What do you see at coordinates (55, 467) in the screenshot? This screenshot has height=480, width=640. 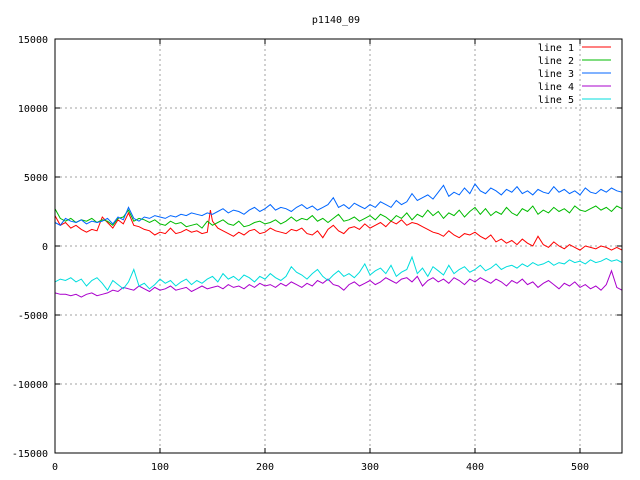 I see `x-tick-label: 0` at bounding box center [55, 467].